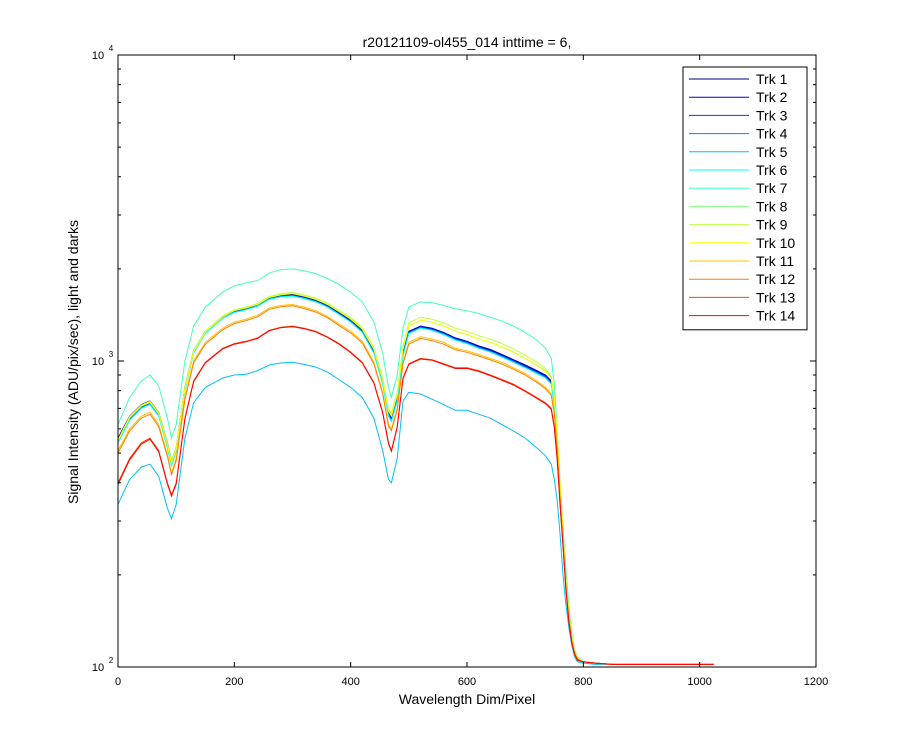 The height and width of the screenshot is (755, 900). Describe the element at coordinates (350, 682) in the screenshot. I see `x-tick-label: 400` at that location.